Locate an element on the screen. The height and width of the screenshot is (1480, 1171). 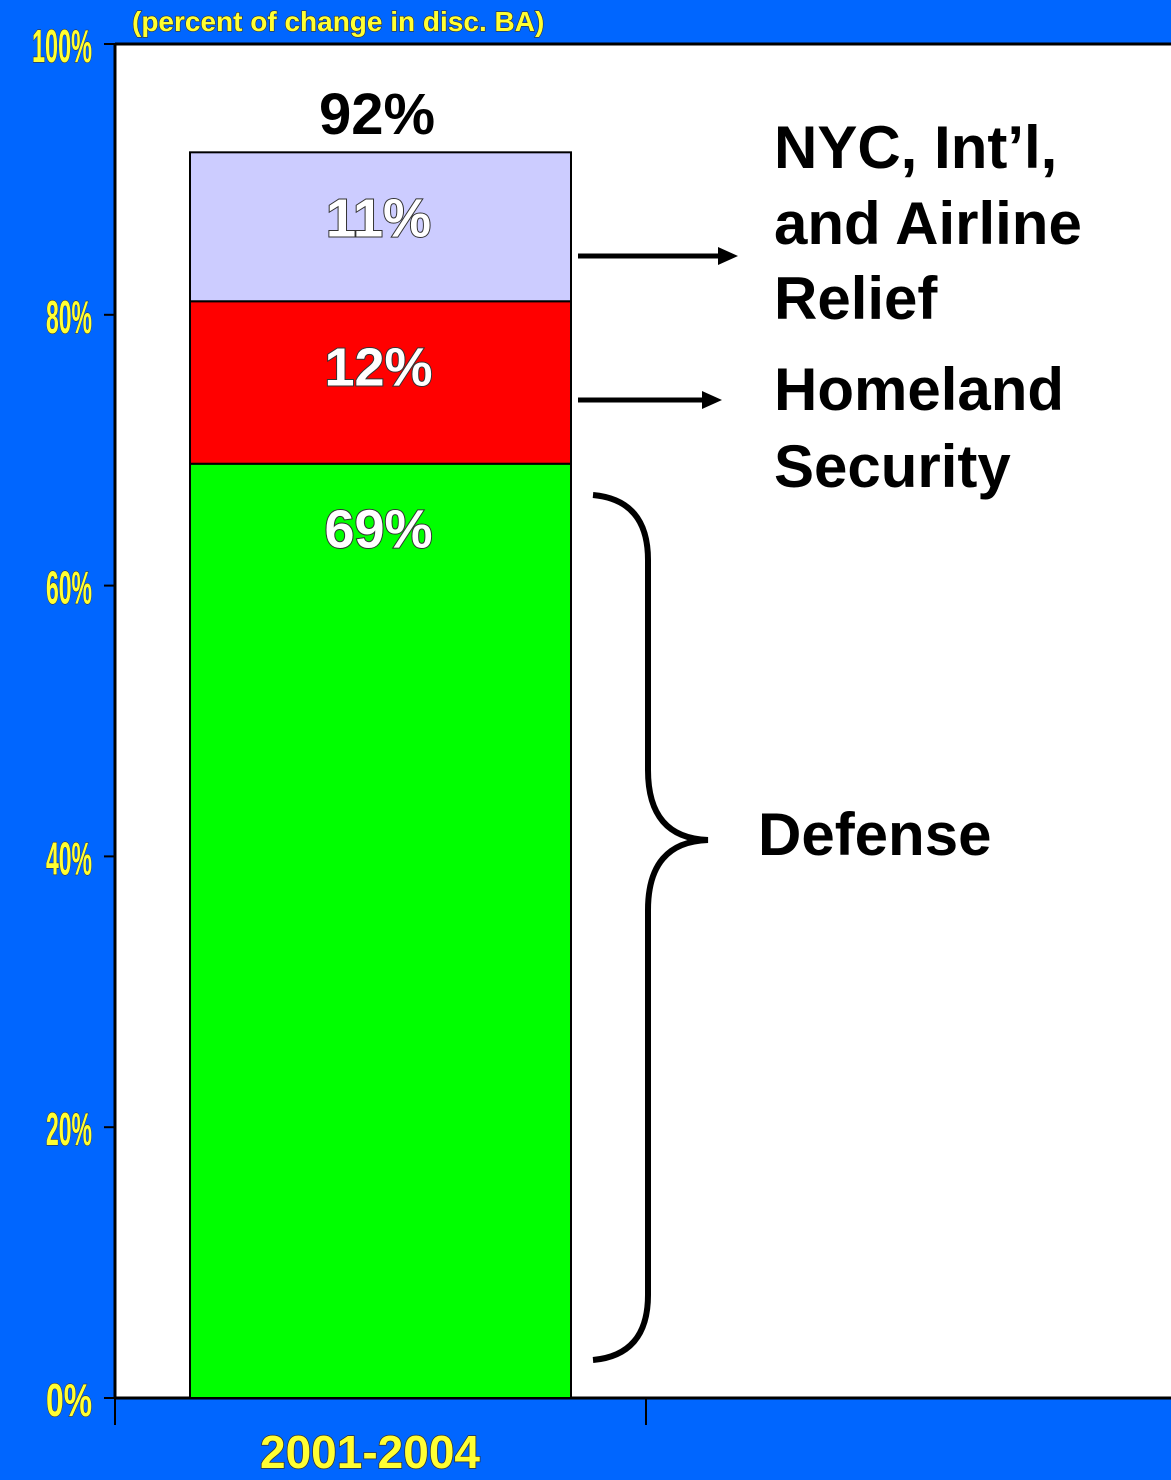
y-tick-label-3: 60% is located at coordinates (69, 588).